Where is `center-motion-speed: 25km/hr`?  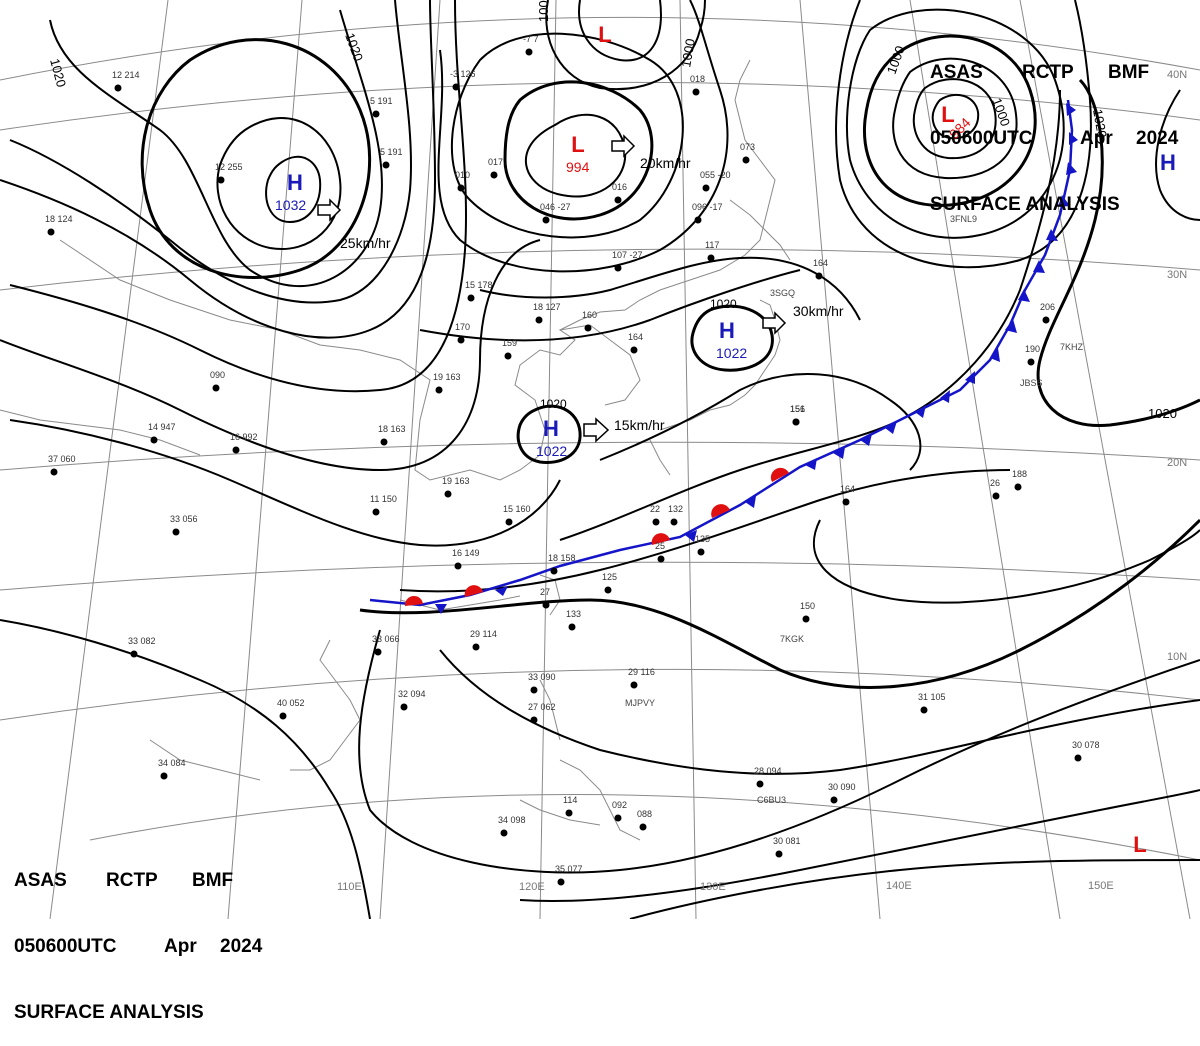
center-motion-speed: 25km/hr is located at coordinates (365, 243).